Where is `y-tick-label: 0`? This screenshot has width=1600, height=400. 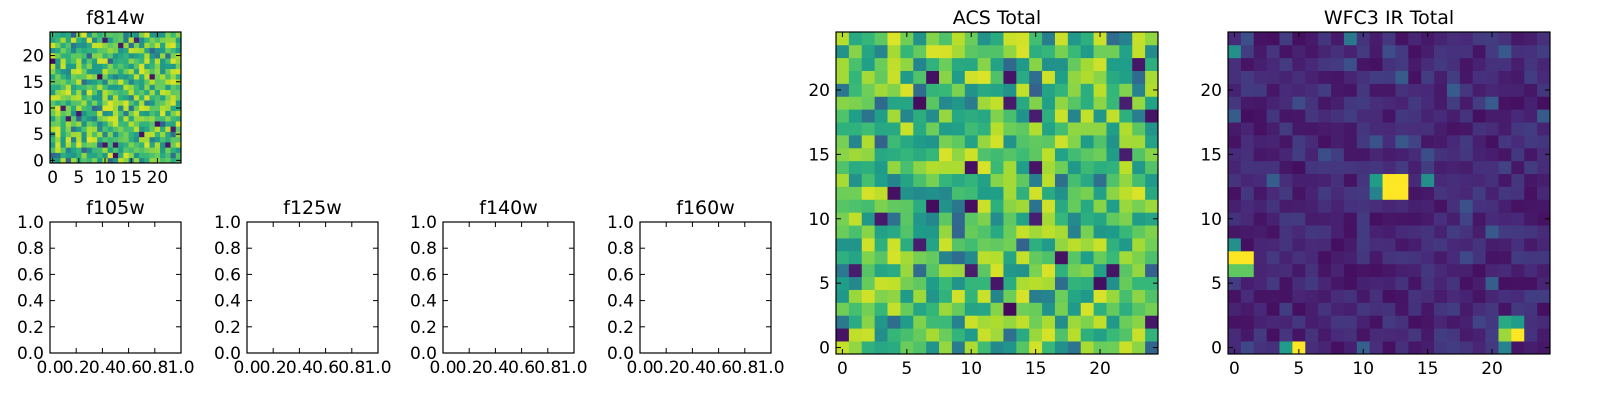
y-tick-label: 0 is located at coordinates (824, 349).